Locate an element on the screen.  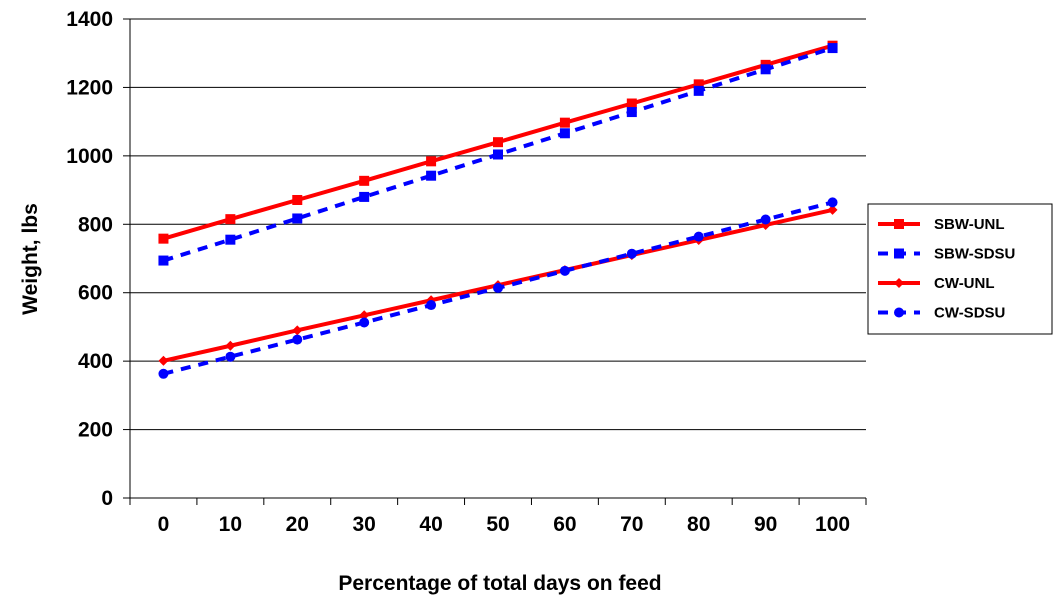
x-axis-ticks: 0 10 20 30 40 50 60 70 80 90 100 is located at coordinates (498, 517).